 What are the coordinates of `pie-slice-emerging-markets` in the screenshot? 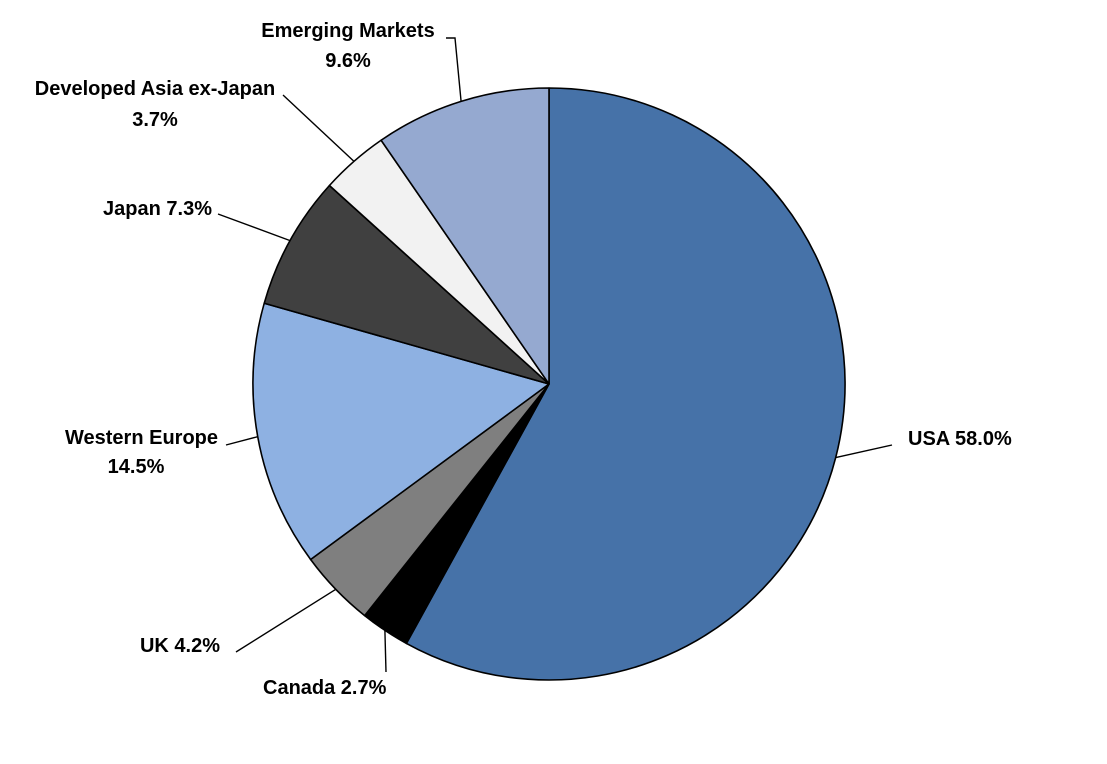 It's located at (465, 236).